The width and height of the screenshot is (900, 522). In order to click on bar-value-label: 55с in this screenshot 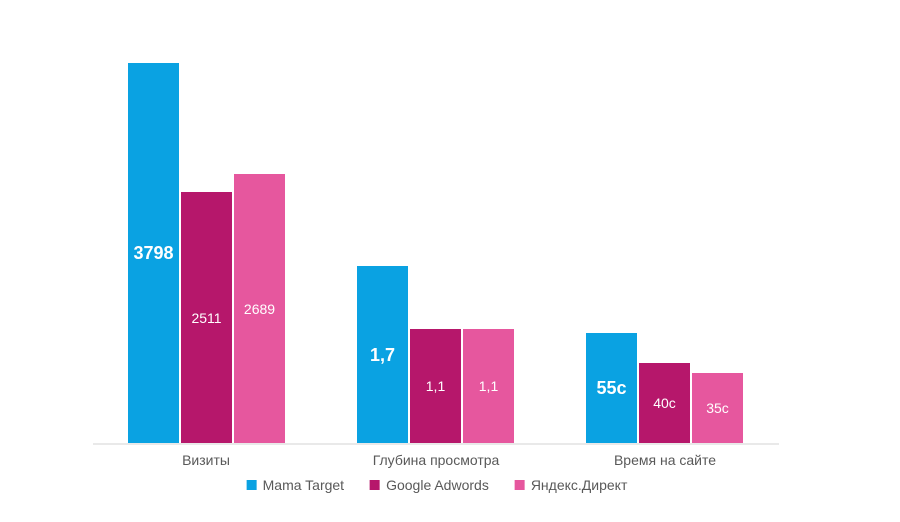, I will do `click(611, 388)`.